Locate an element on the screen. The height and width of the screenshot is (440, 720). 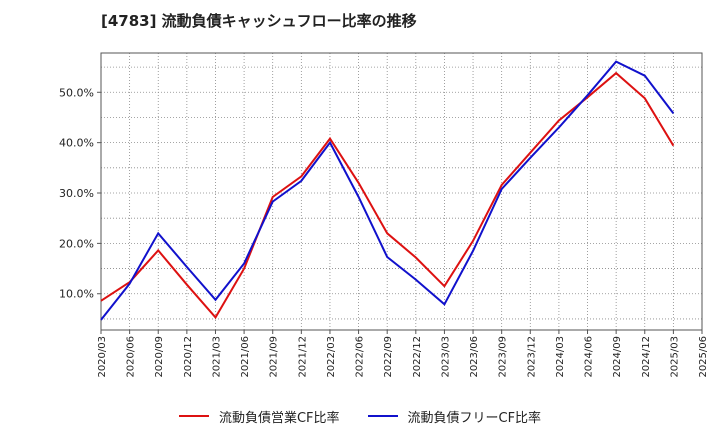
x-tick-label: 2021/12 is located at coordinates (302, 357).